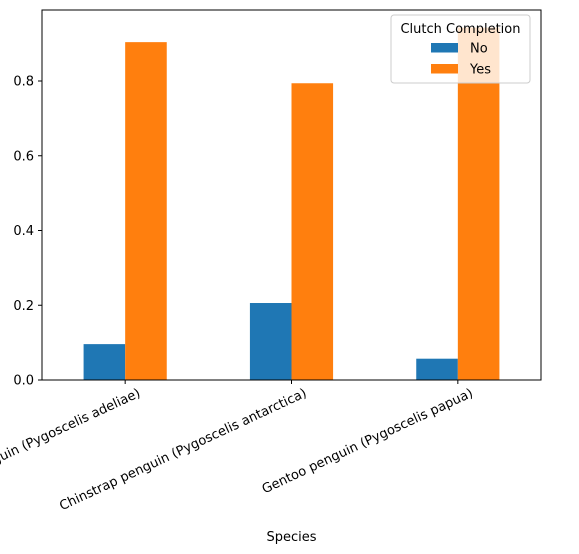 This screenshot has width=579, height=554. What do you see at coordinates (480, 70) in the screenshot?
I see `legend-label-yes: Yes` at bounding box center [480, 70].